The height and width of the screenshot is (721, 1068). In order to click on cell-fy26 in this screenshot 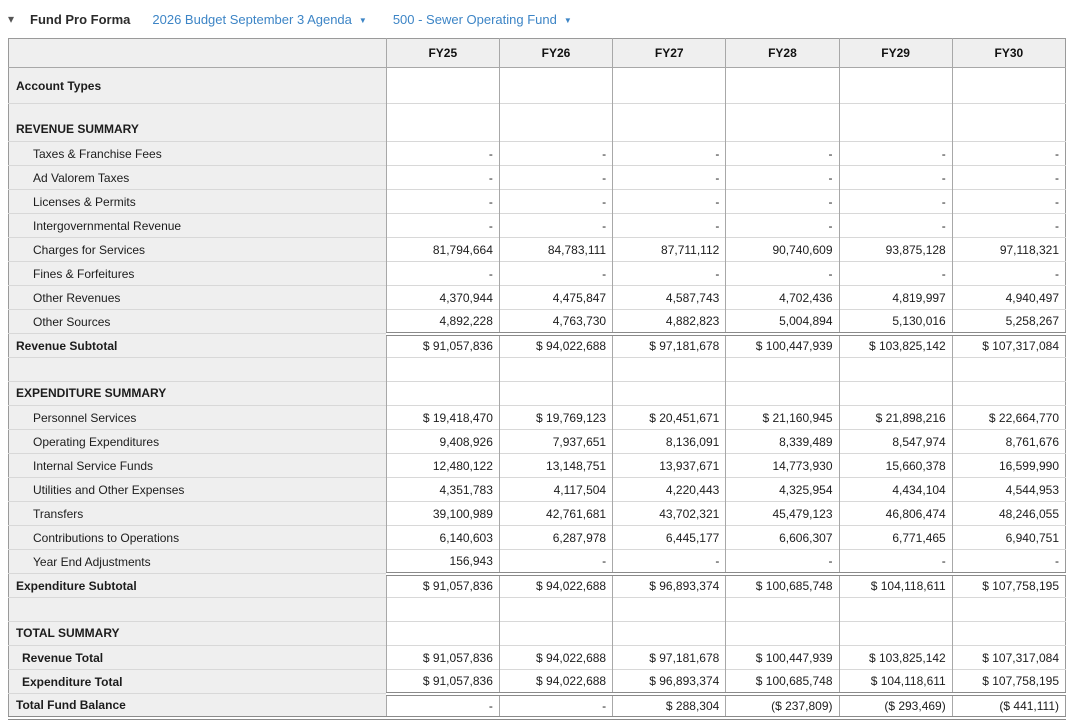, I will do `click(555, 633)`.